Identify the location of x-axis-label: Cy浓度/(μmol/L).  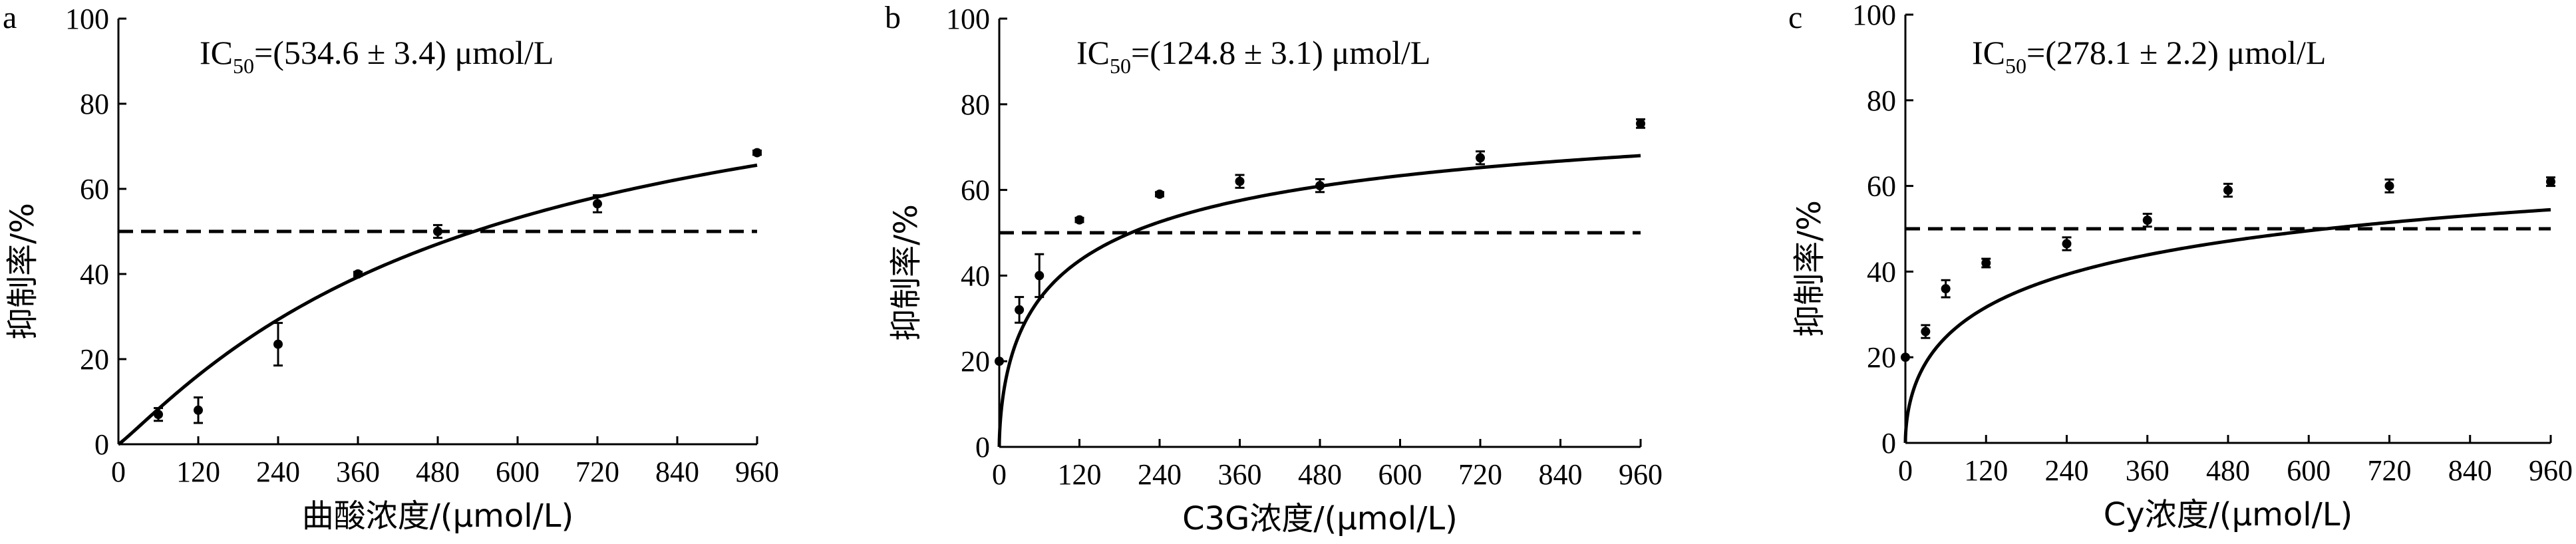
(2228, 514).